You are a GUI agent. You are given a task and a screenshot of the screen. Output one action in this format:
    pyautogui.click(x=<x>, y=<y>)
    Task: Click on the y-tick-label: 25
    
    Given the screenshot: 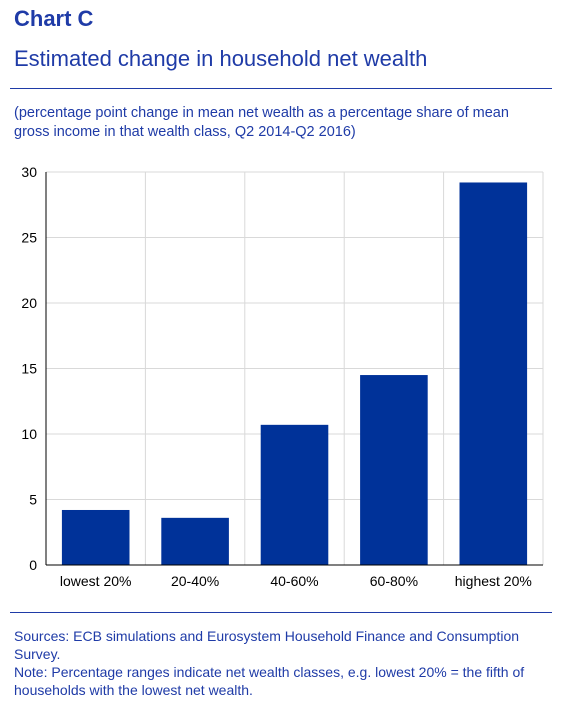 What is the action you would take?
    pyautogui.click(x=29, y=238)
    